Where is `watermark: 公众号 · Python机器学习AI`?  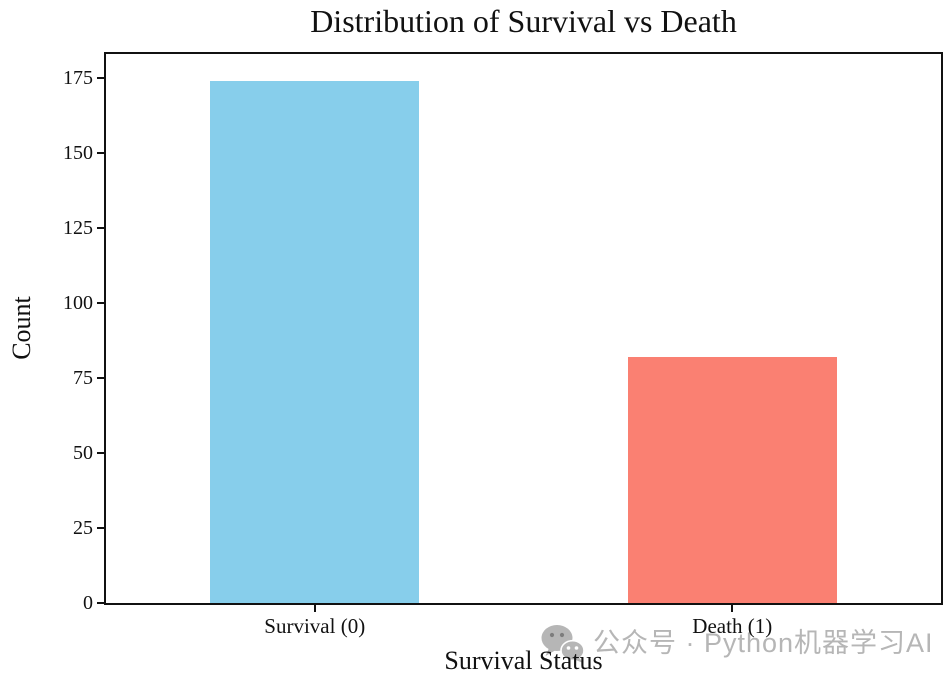
watermark: 公众号 · Python机器学习AI is located at coordinates (737, 643).